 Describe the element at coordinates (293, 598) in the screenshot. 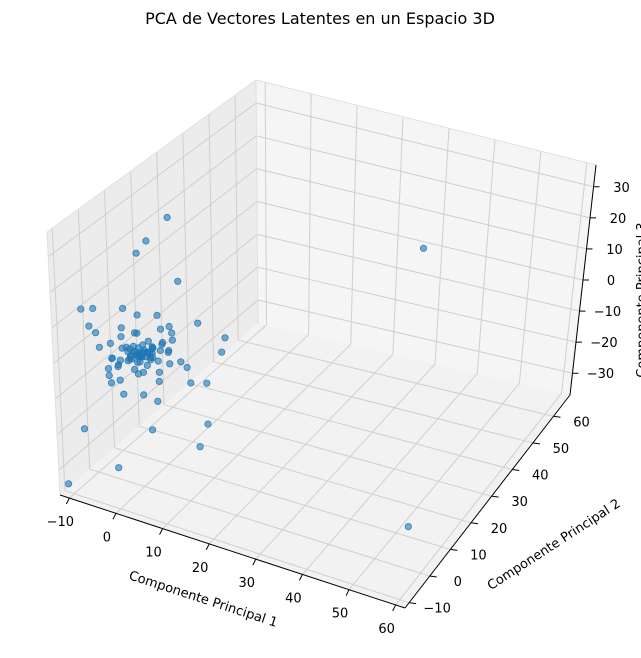

I see `x-tick-label: 40` at that location.